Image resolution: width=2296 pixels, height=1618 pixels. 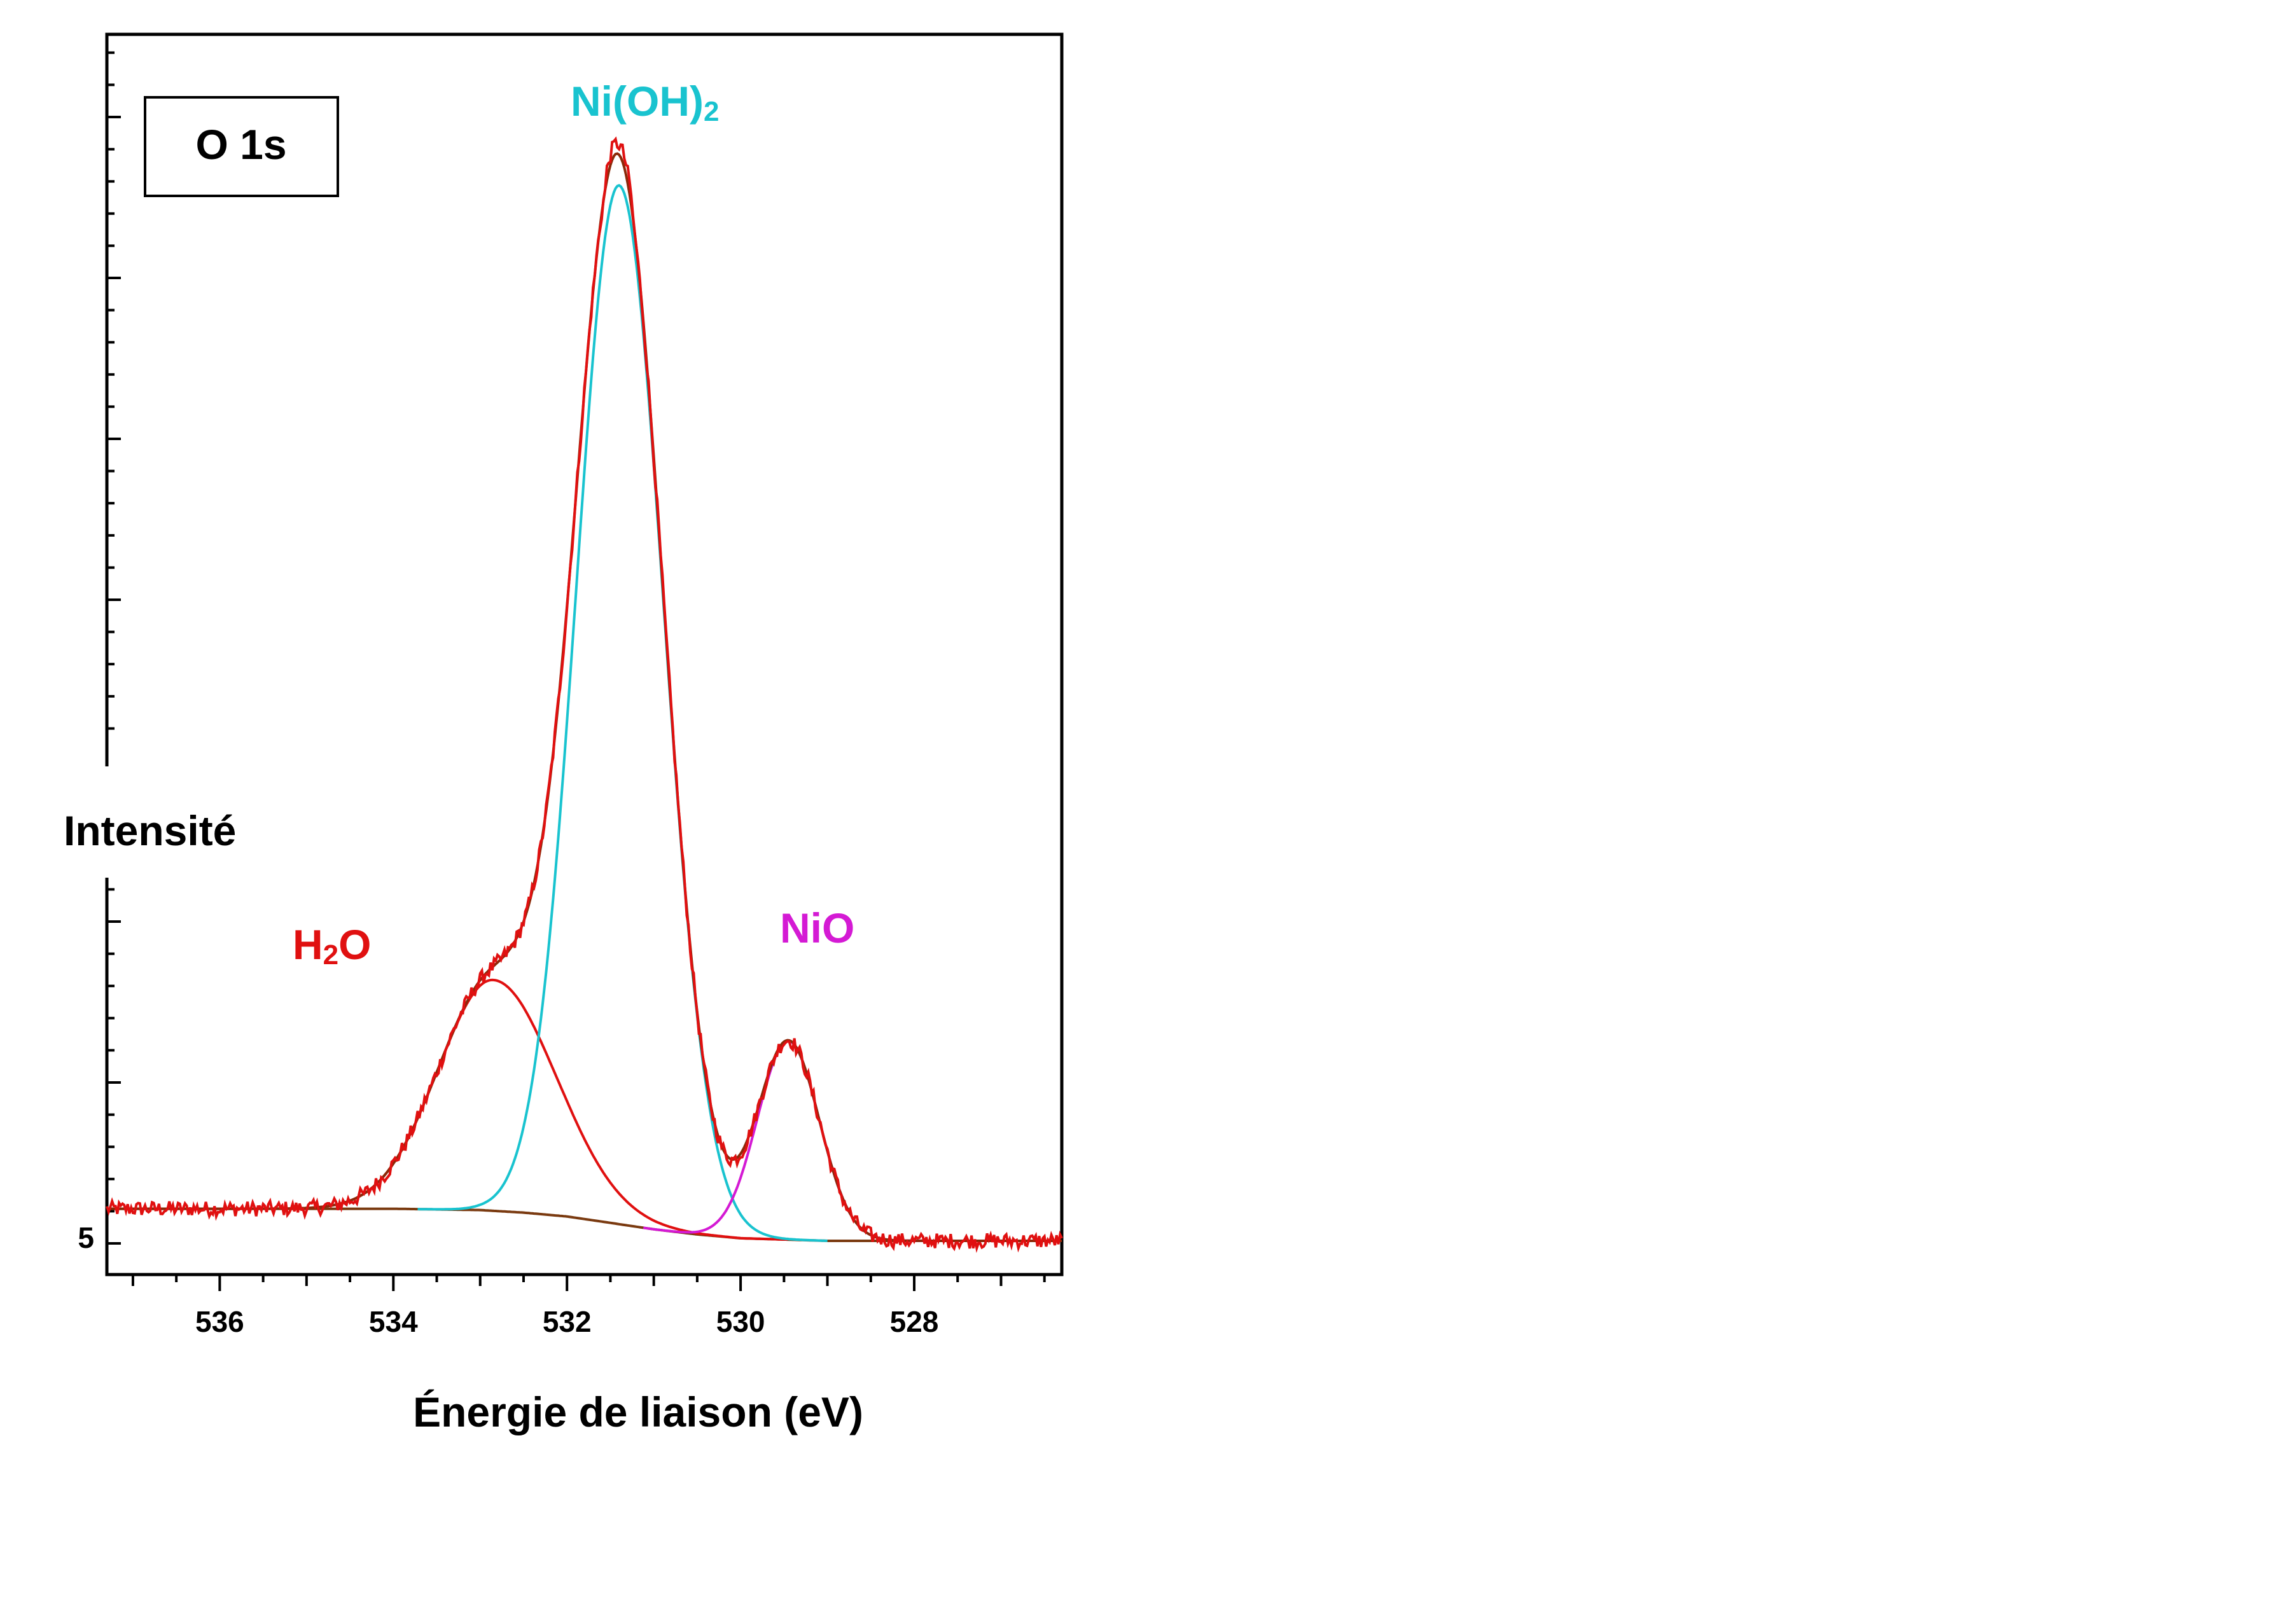 I want to click on peak-label-h2o: H2O, so click(x=332, y=946).